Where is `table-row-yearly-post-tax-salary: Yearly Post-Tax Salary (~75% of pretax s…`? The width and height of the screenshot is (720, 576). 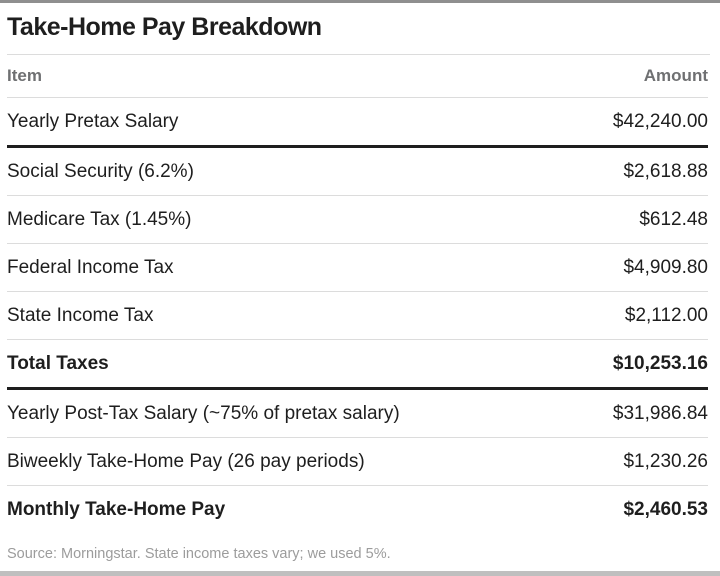
table-row-yearly-post-tax-salary: Yearly Post-Tax Salary (~75% of pretax s… is located at coordinates (357, 414).